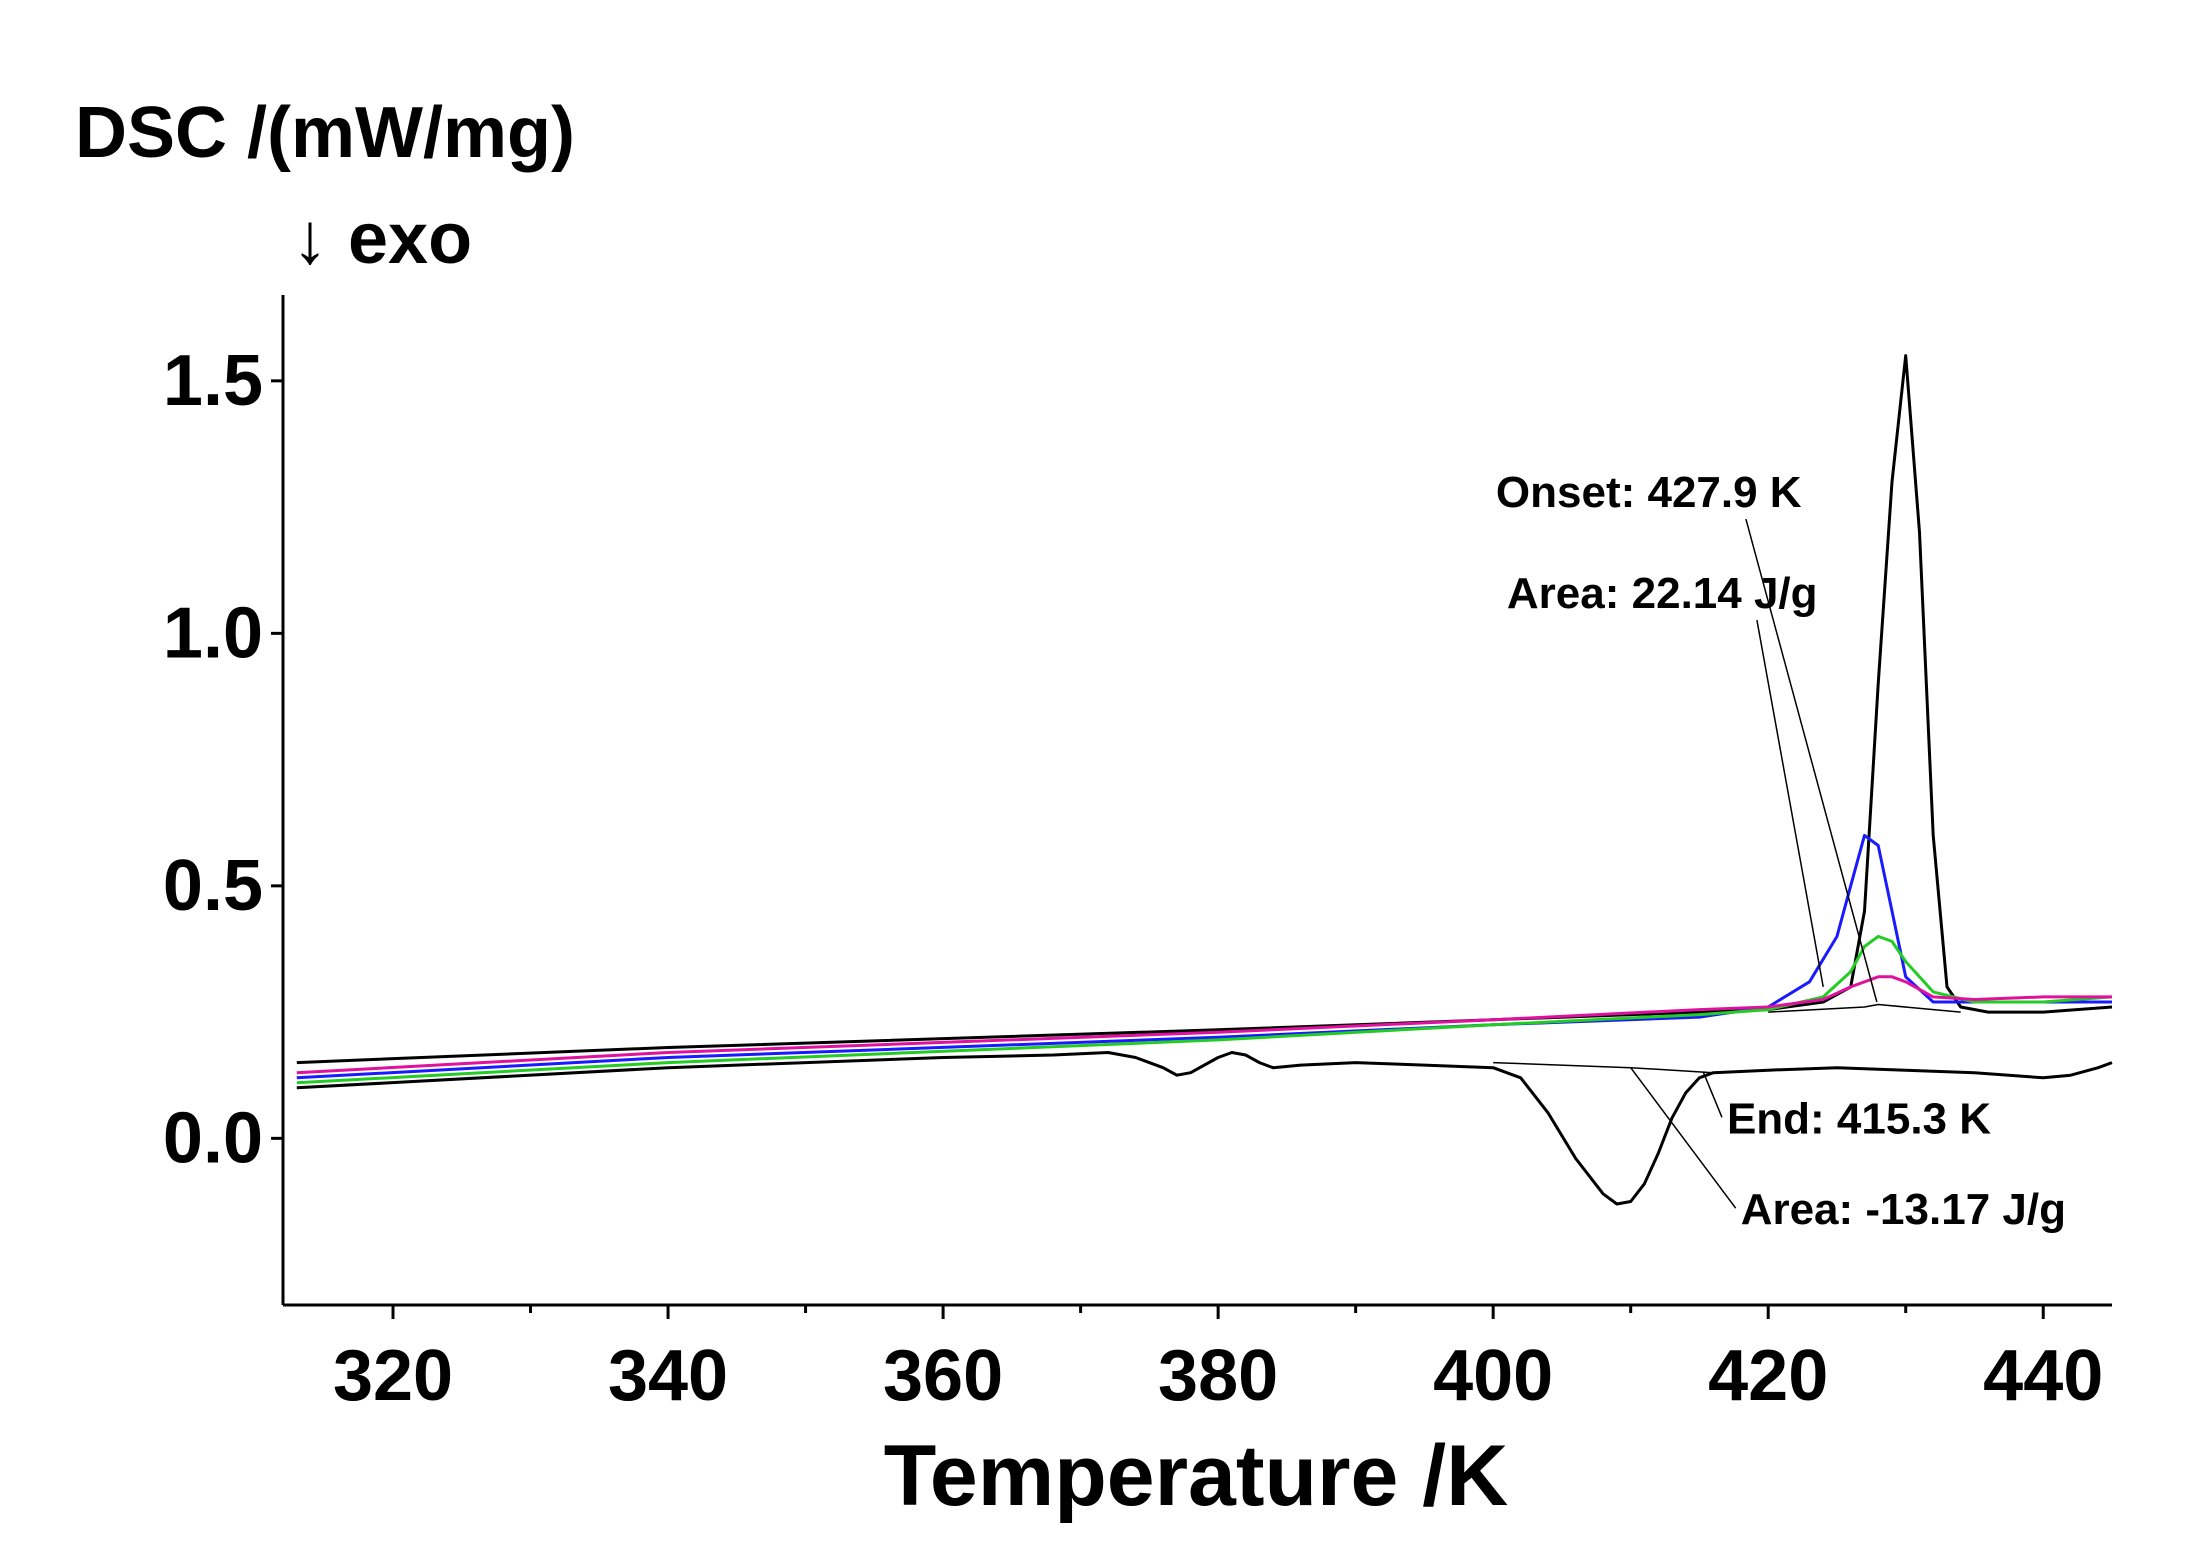 This screenshot has height=1550, width=2197. Describe the element at coordinates (1196, 1476) in the screenshot. I see `x-axis-label: Temperature /K` at that location.